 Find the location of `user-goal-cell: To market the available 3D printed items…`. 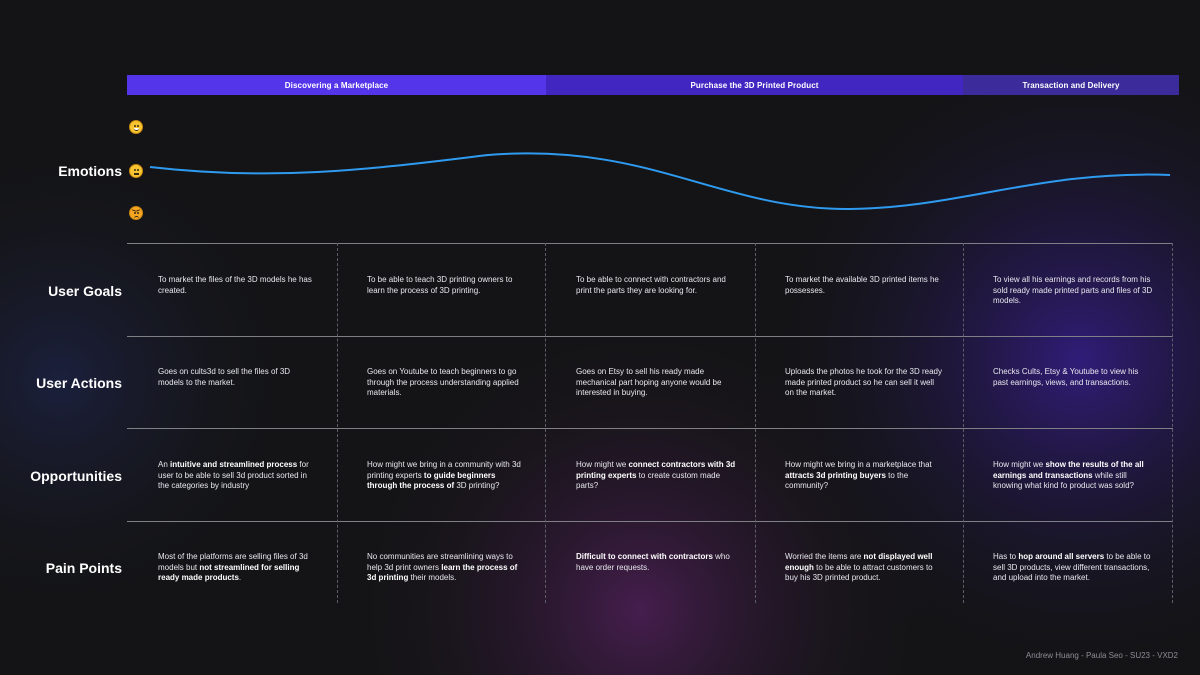

user-goal-cell: To market the available 3D printed items… is located at coordinates (862, 285).